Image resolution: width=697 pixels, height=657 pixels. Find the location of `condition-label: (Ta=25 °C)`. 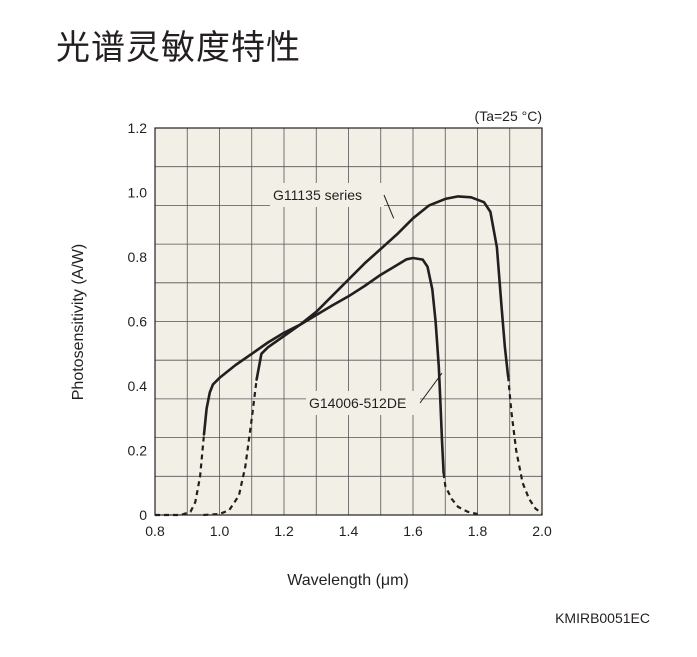

condition-label: (Ta=25 °C) is located at coordinates (508, 116).